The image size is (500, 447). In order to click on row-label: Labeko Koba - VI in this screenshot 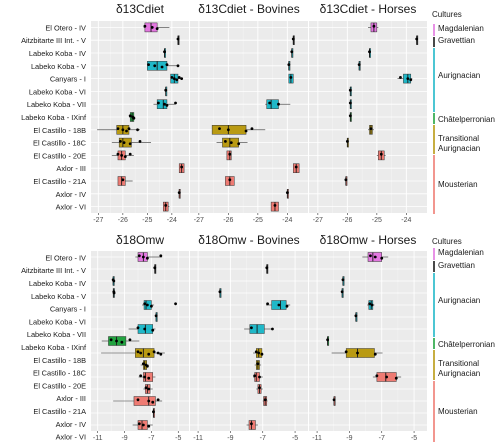, I will do `click(57, 91)`.